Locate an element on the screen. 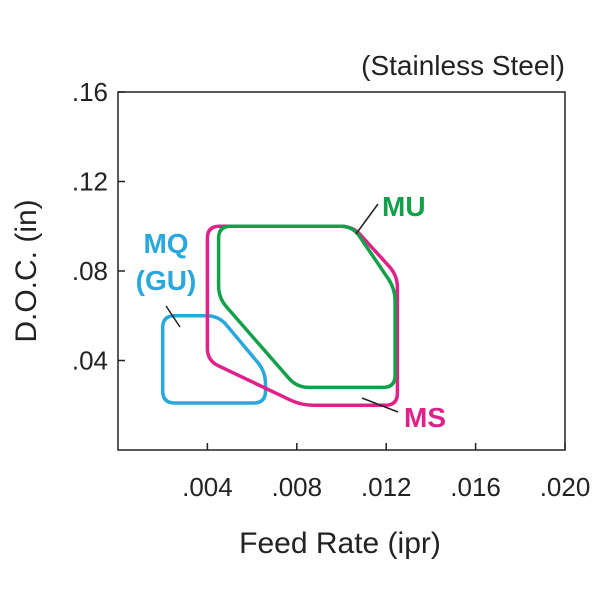 The height and width of the screenshot is (600, 600). series-regions is located at coordinates (280, 316).